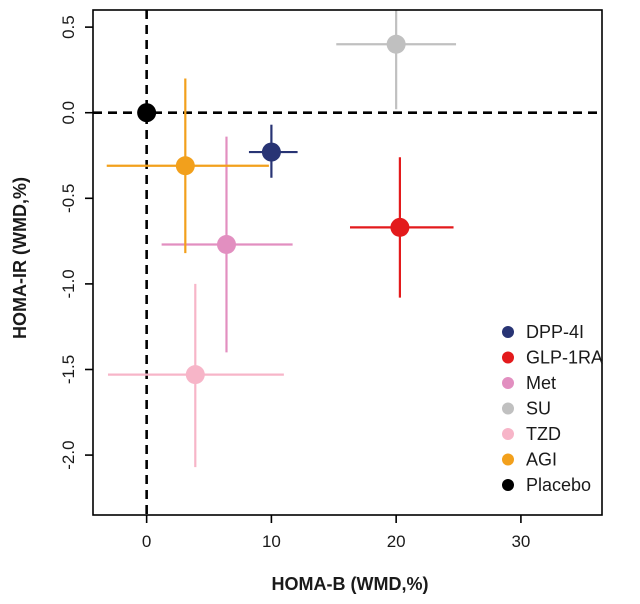  What do you see at coordinates (508, 459) in the screenshot?
I see `legend-marker-agi` at bounding box center [508, 459].